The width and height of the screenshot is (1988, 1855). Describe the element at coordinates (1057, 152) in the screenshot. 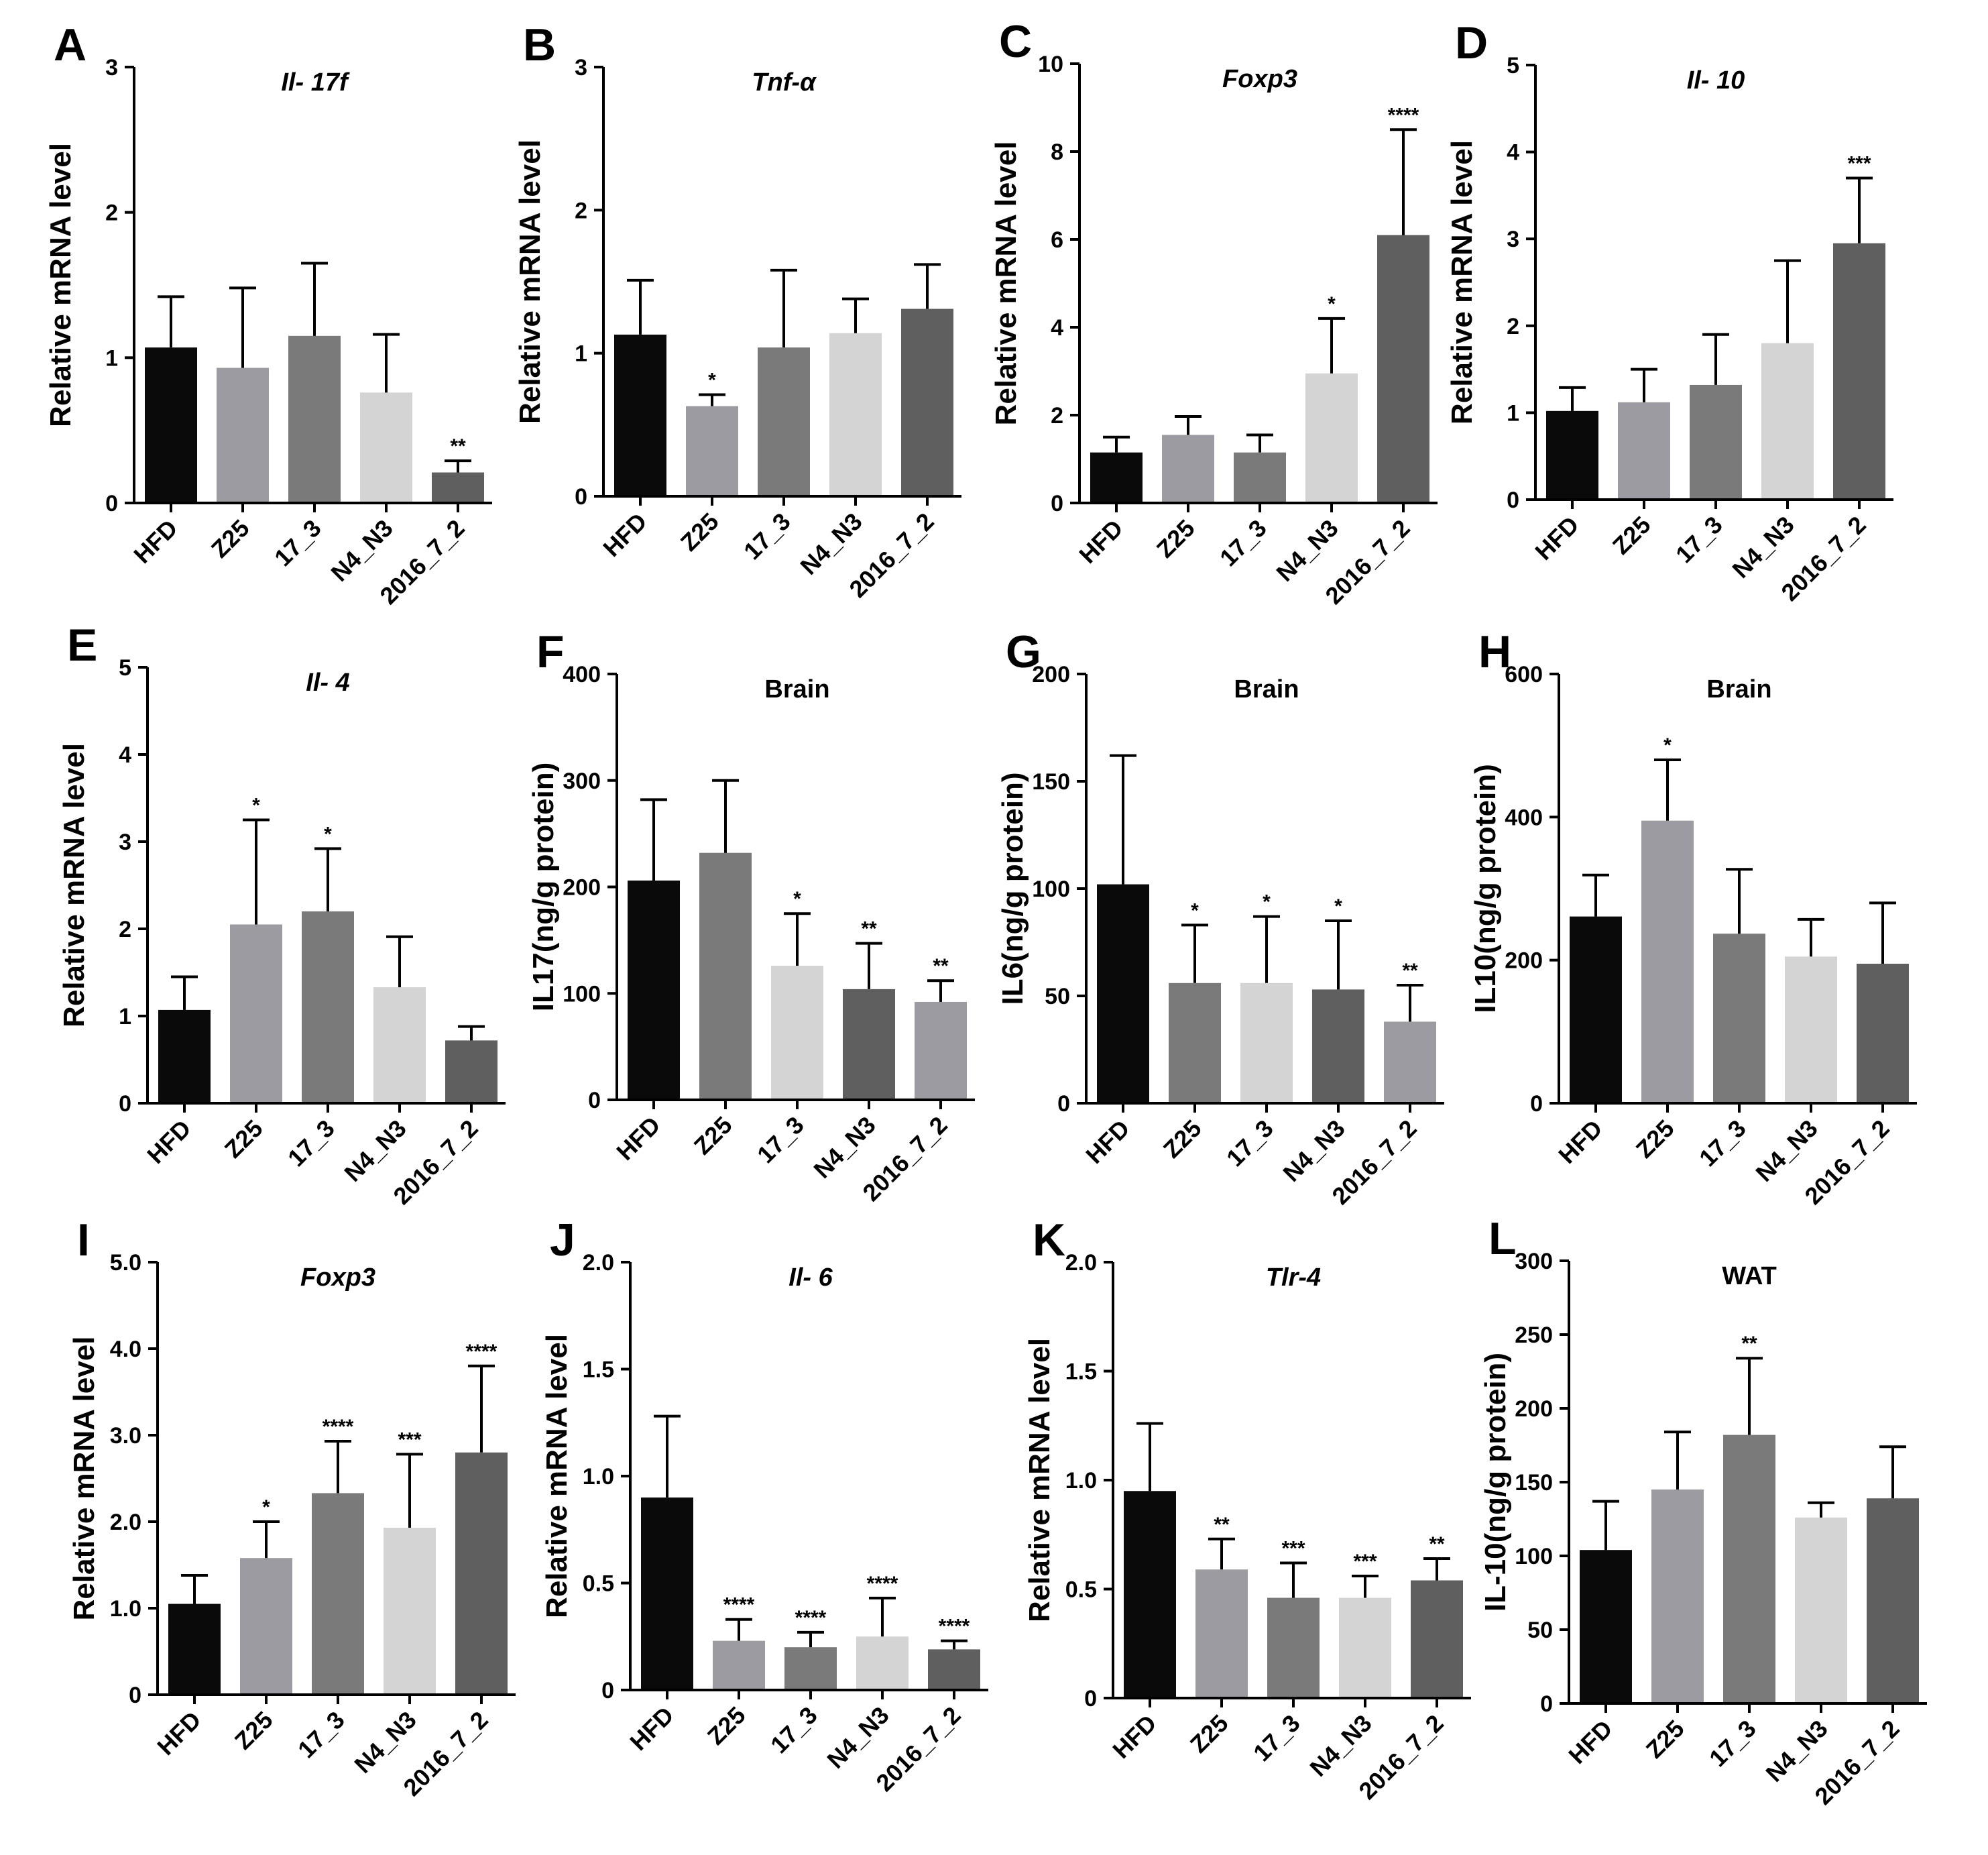

I see `y-tick-label: 8` at that location.